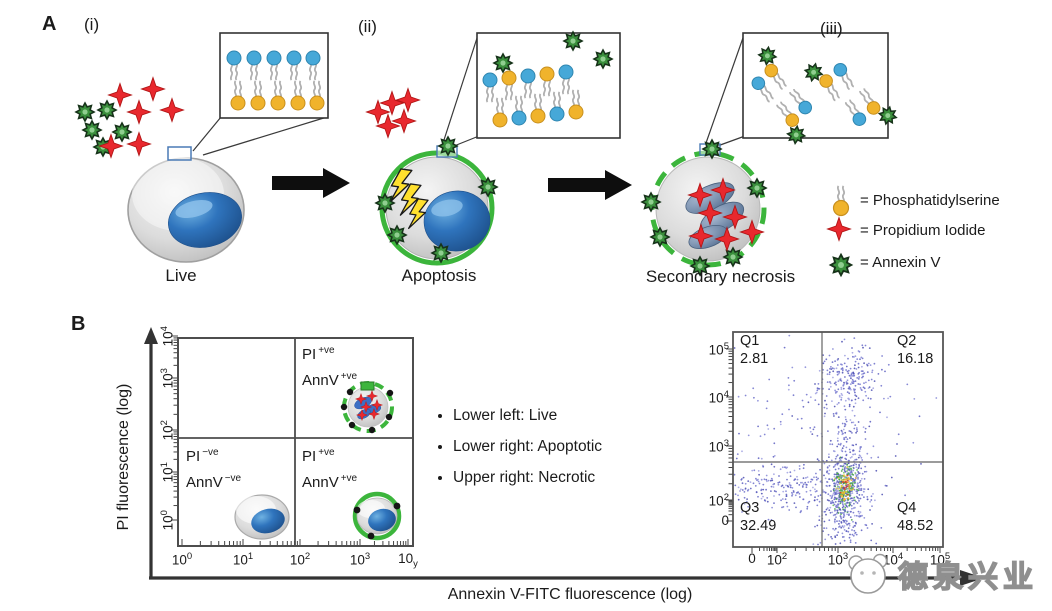 This screenshot has width=1052, height=611. Describe the element at coordinates (590, 185) in the screenshot. I see `arrow-apoptosis-to-necrosis-icon` at that location.